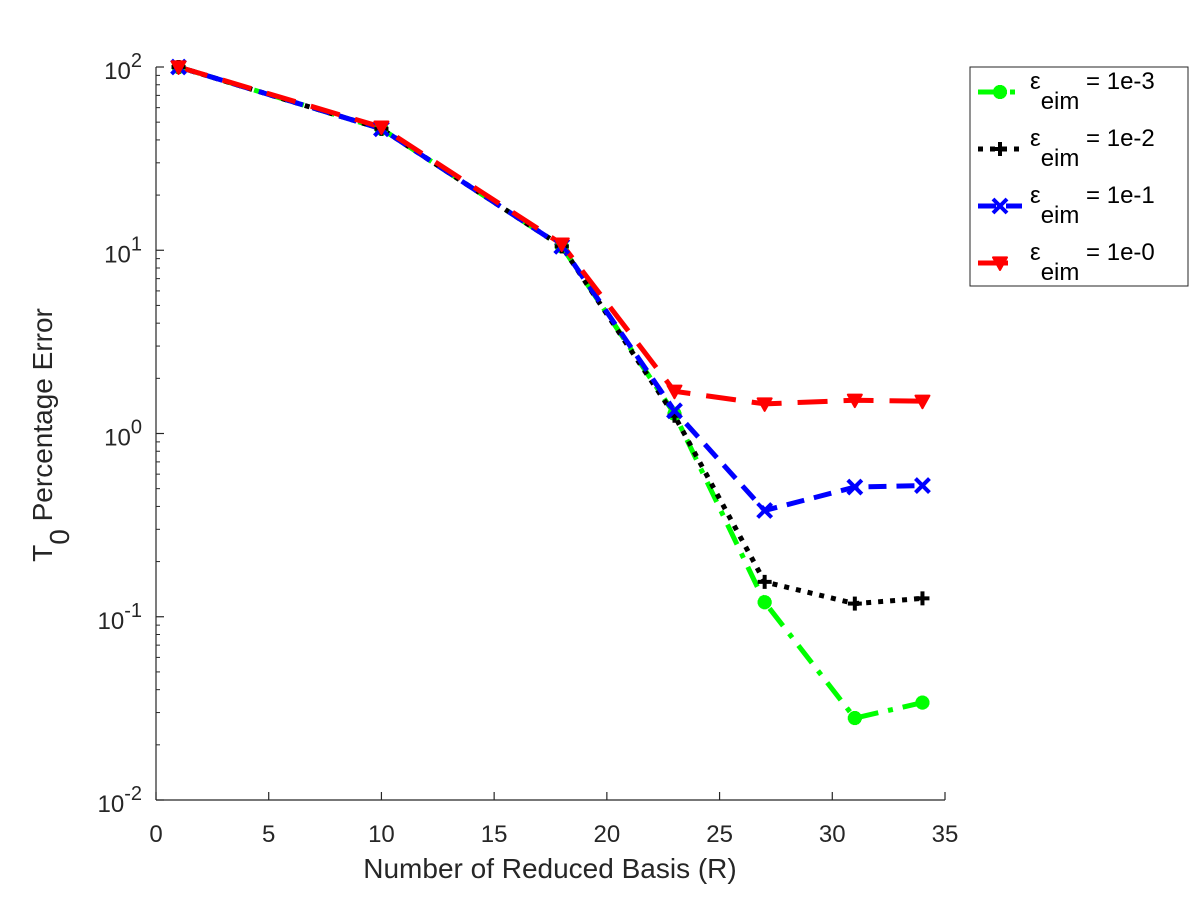 The width and height of the screenshot is (1200, 900). I want to click on x-tick-label: 15, so click(494, 834).